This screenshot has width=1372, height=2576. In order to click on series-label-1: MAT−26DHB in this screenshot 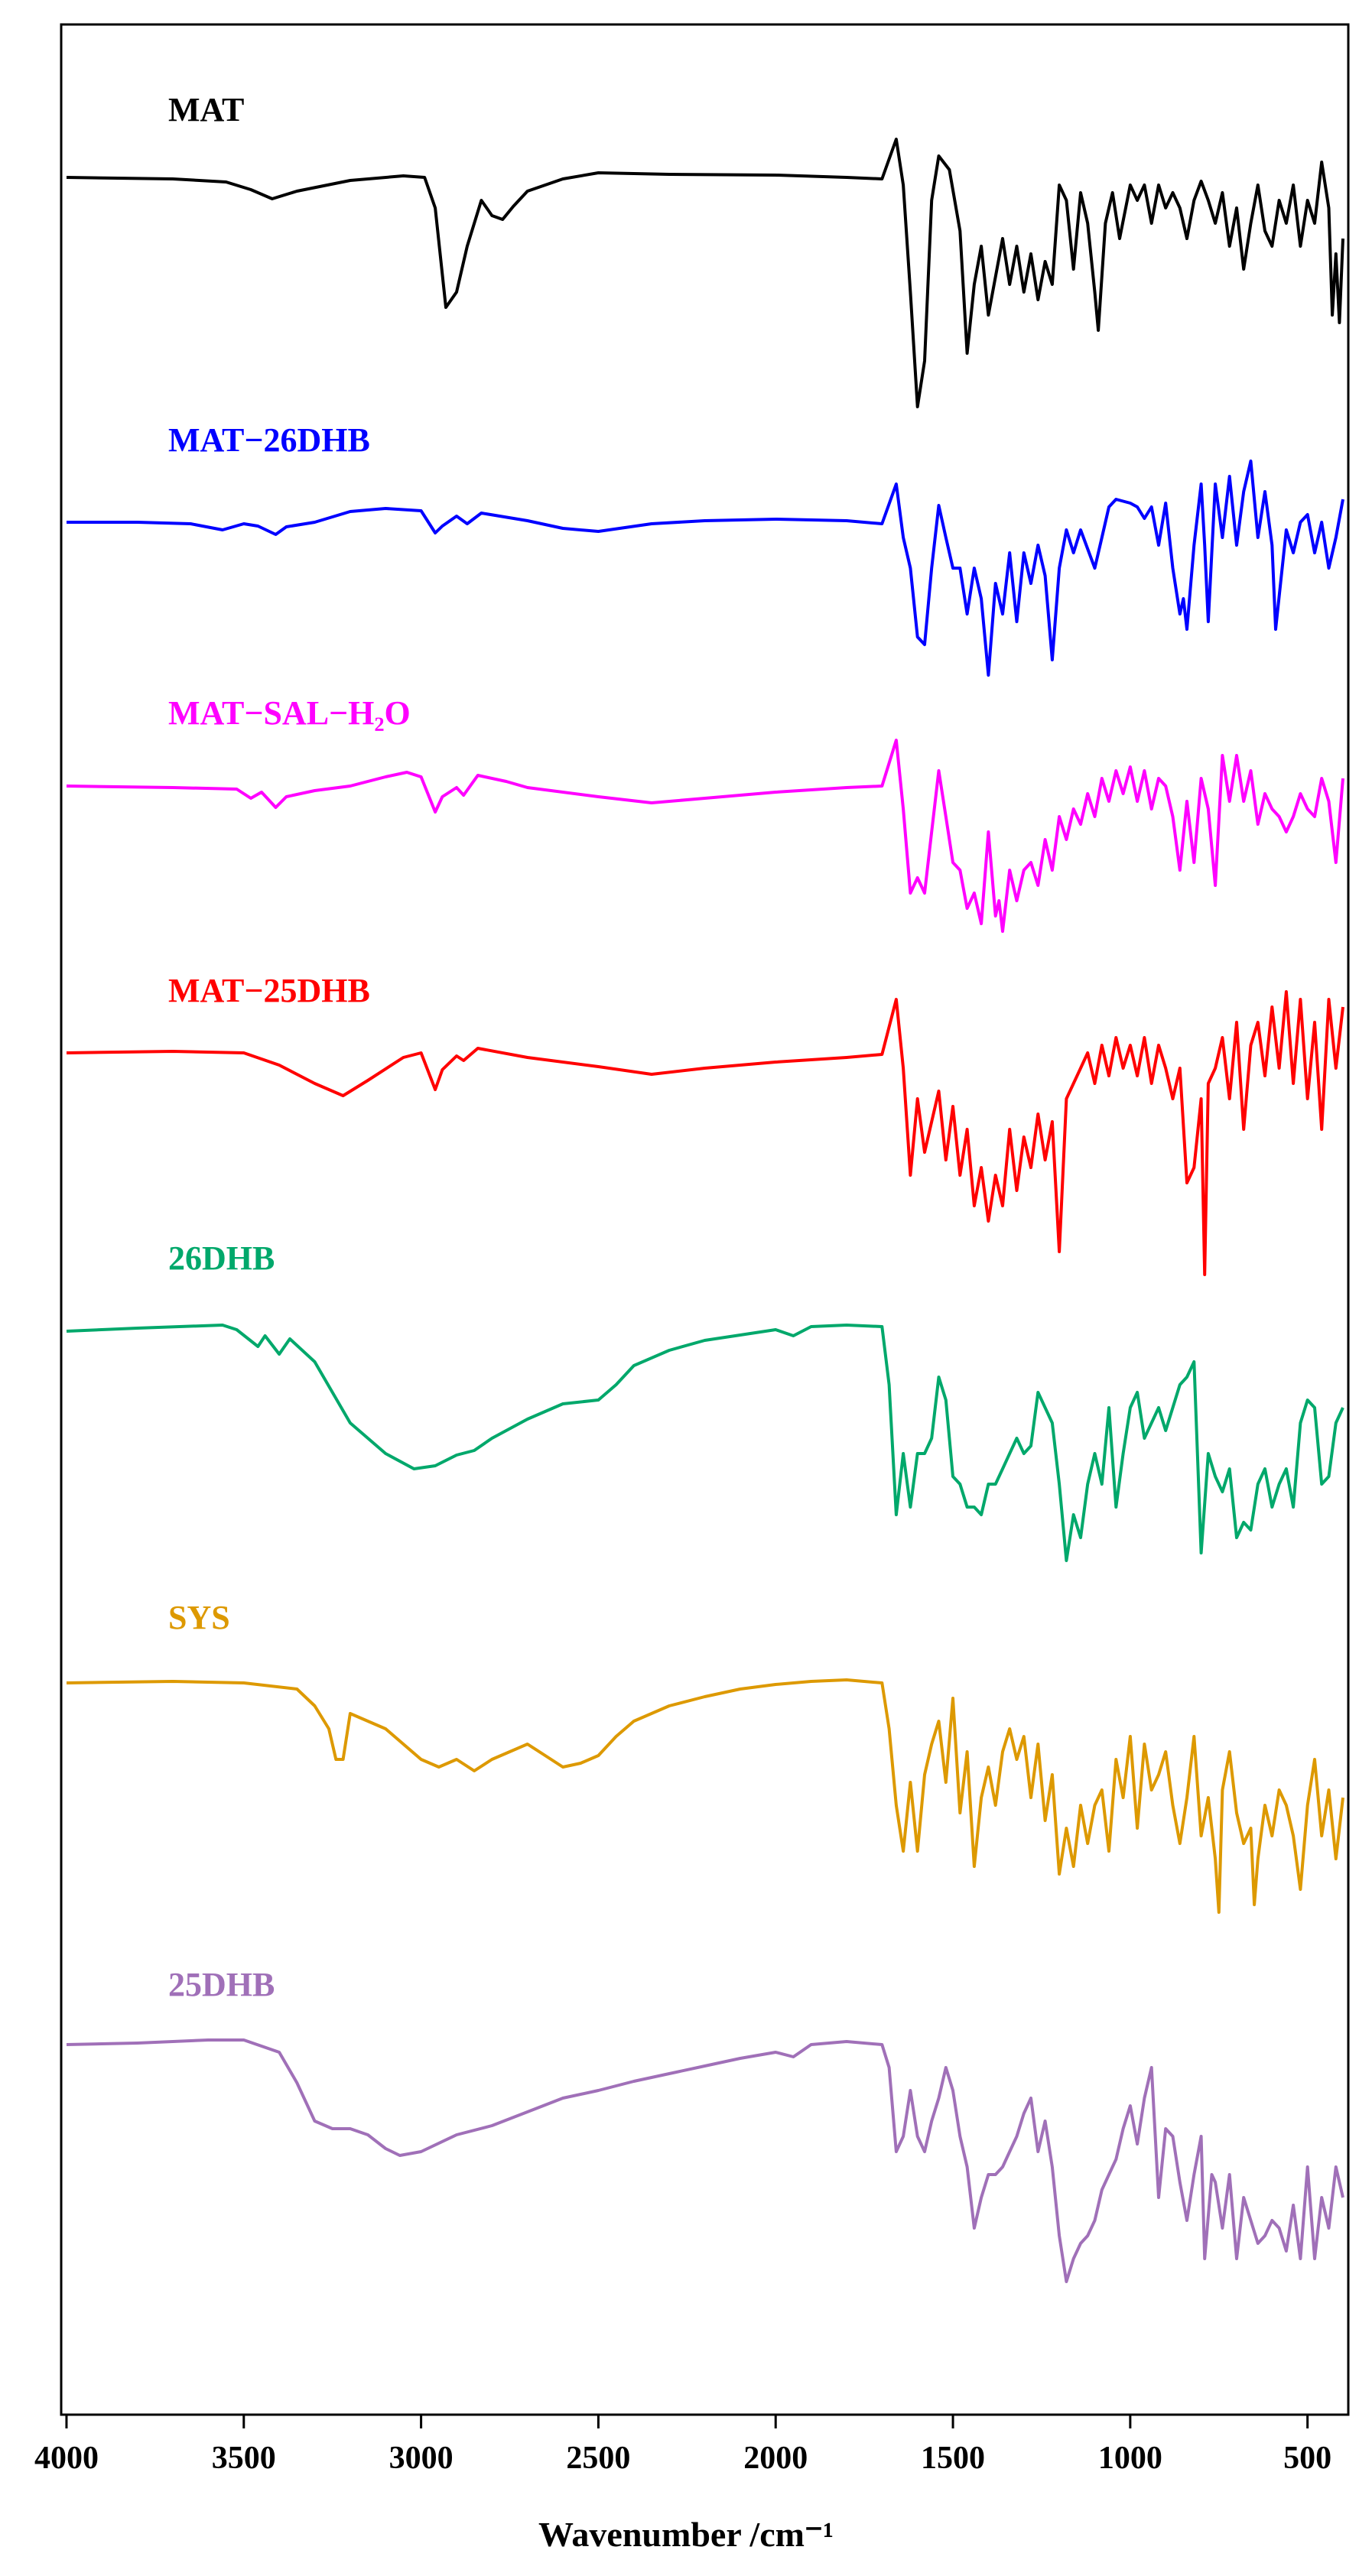, I will do `click(269, 440)`.